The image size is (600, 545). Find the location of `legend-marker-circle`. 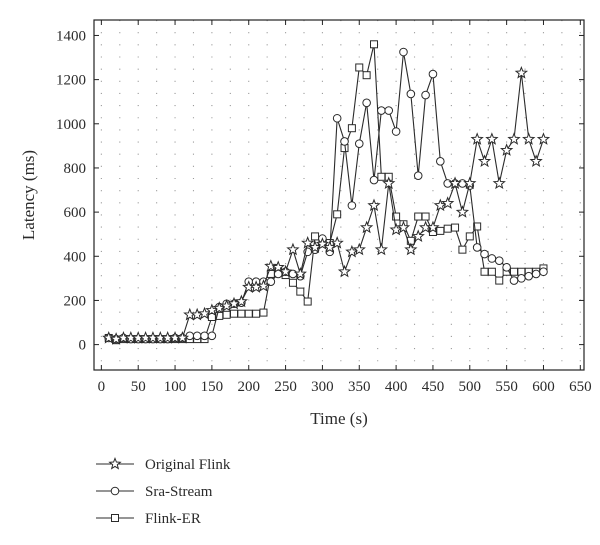

legend-marker-circle is located at coordinates (115, 491).